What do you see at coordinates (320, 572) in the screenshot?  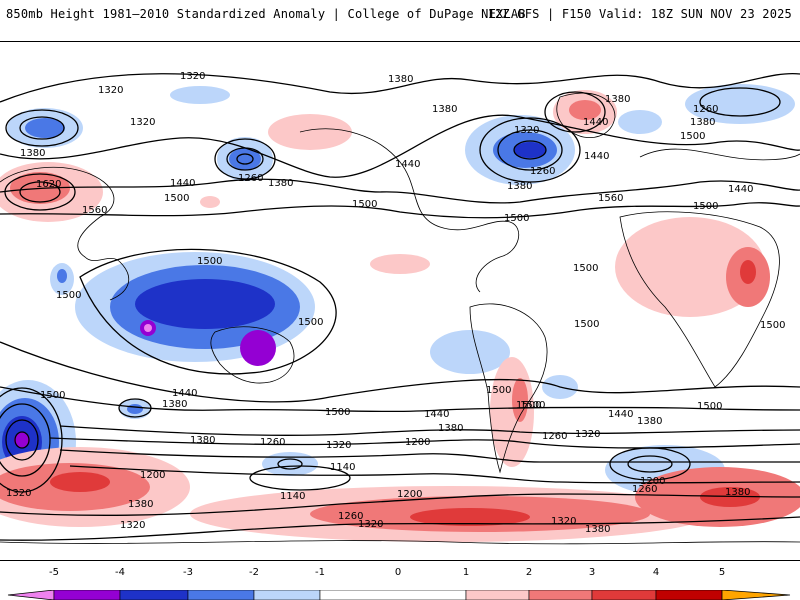 I see `legend-tick-label: -1` at bounding box center [320, 572].